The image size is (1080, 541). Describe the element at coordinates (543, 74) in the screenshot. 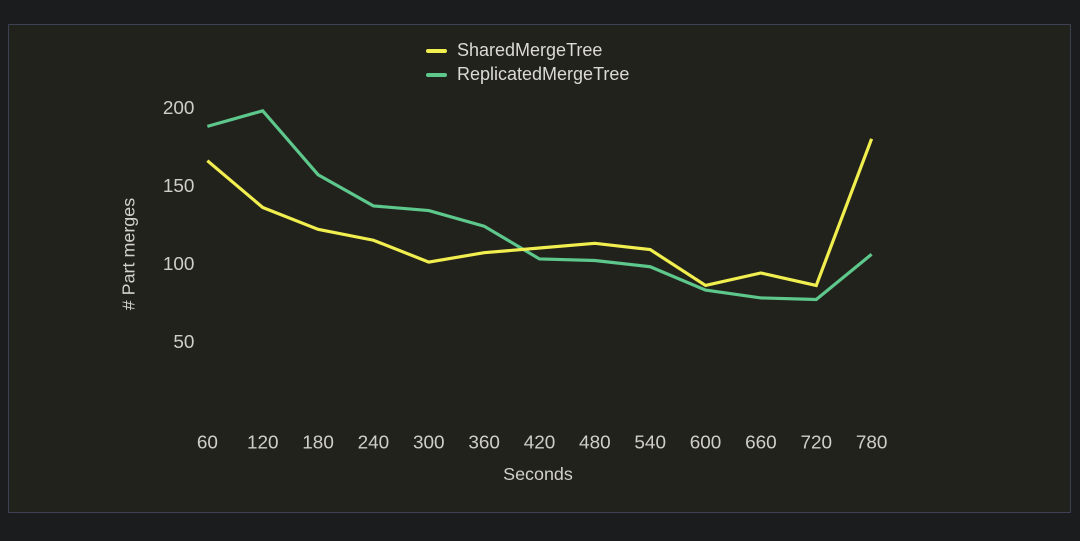

I see `legend-label-replicatedmergetree: ReplicatedMergeTree` at that location.